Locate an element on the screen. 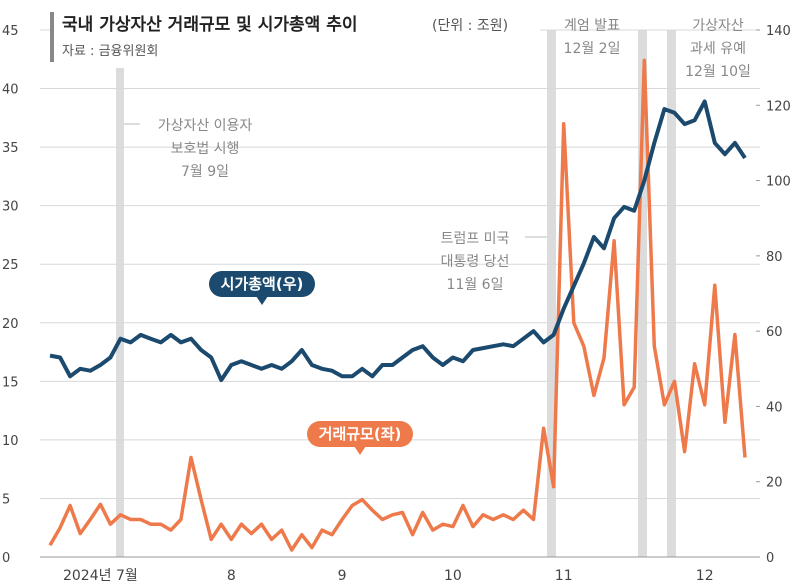  x-tick-label: 9 is located at coordinates (342, 576).